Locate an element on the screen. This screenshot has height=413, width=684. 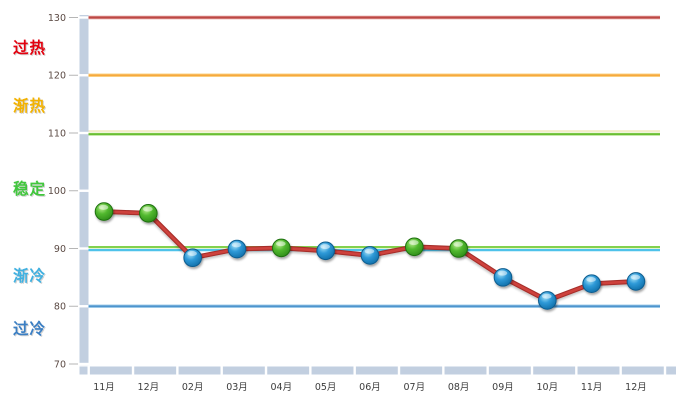
x-axis-label-month: 10月 is located at coordinates (548, 387).